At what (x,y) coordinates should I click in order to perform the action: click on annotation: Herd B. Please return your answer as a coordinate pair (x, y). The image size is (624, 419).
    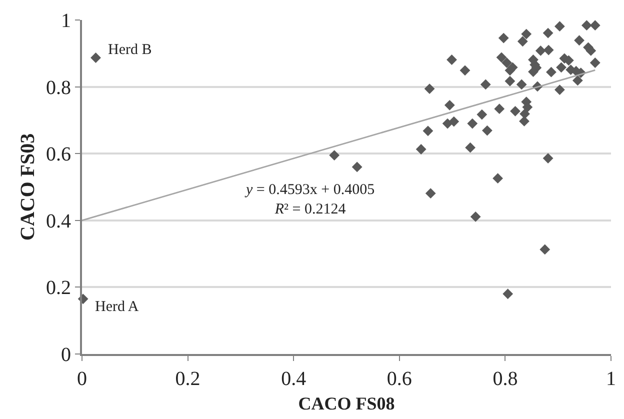
    Looking at the image, I should click on (130, 50).